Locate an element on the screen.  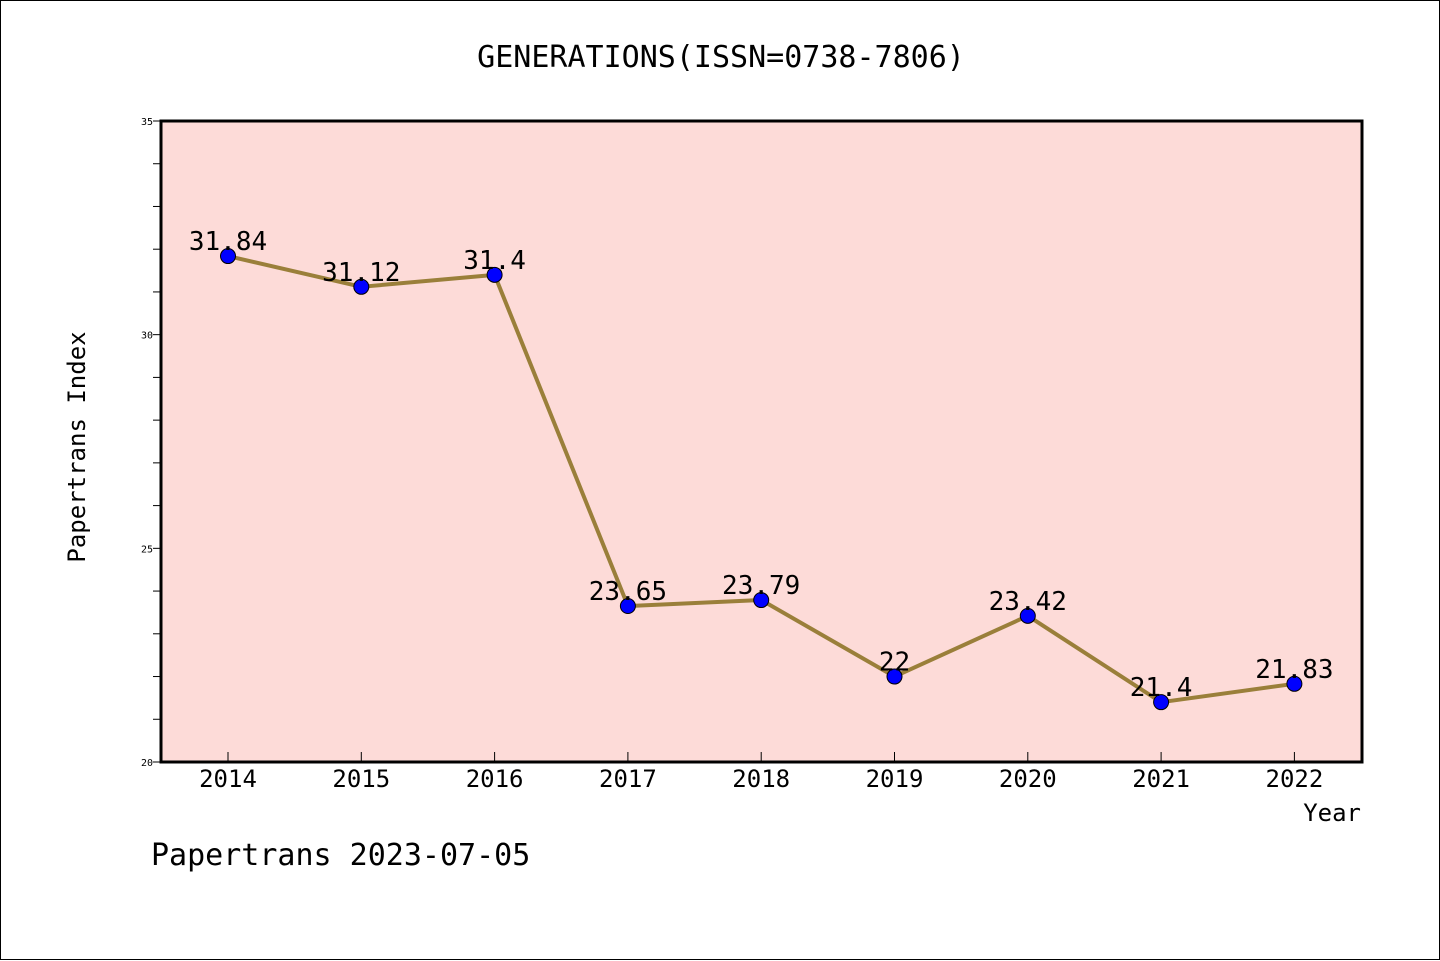
data-label: 23.65 is located at coordinates (628, 592).